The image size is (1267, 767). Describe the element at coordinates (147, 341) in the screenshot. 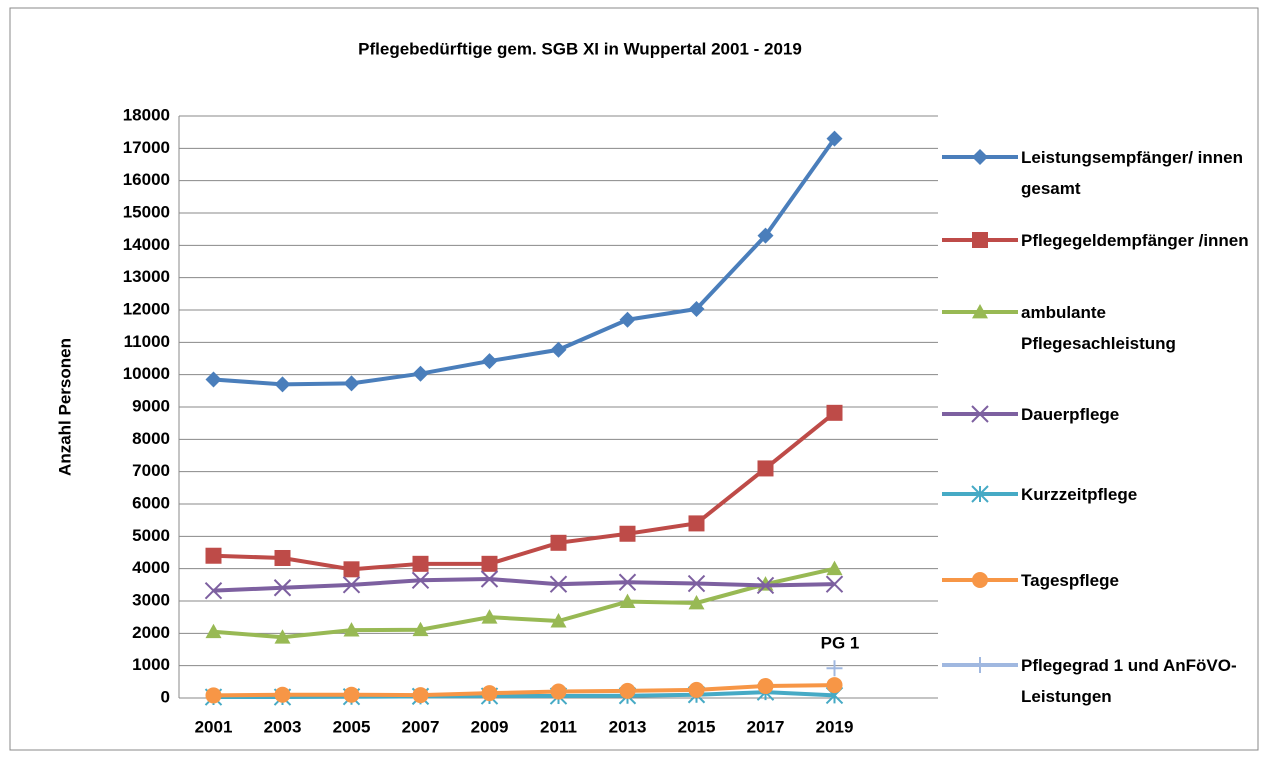

I see `y-tick-label: 11000` at that location.